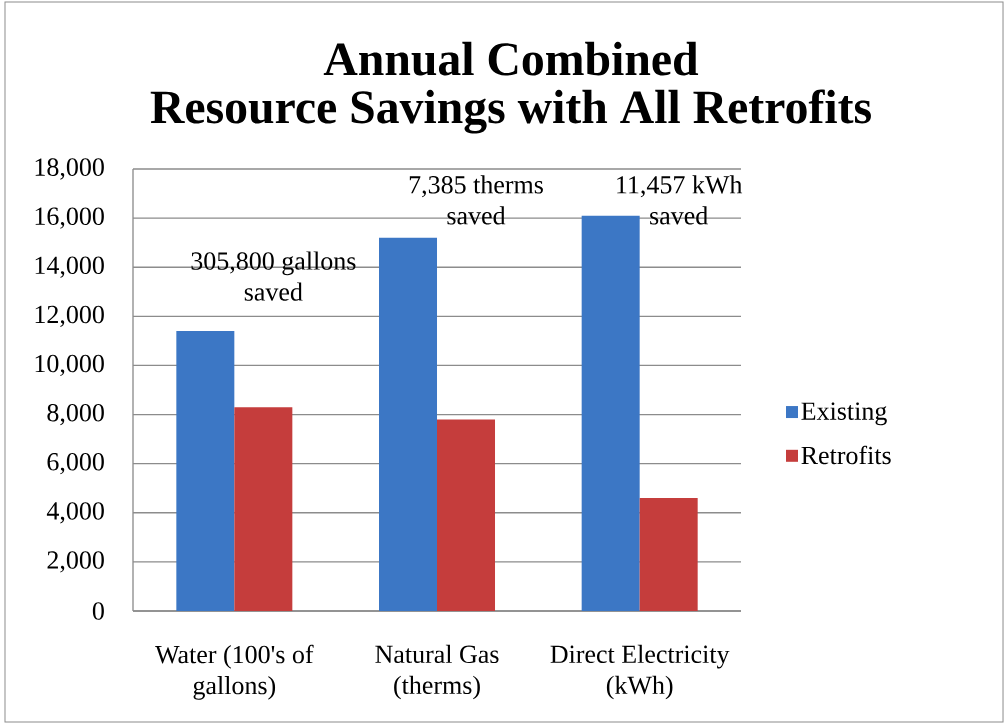 Image resolution: width=1005 pixels, height=724 pixels. Describe the element at coordinates (75, 414) in the screenshot. I see `y-tick-label: 8,000` at that location.